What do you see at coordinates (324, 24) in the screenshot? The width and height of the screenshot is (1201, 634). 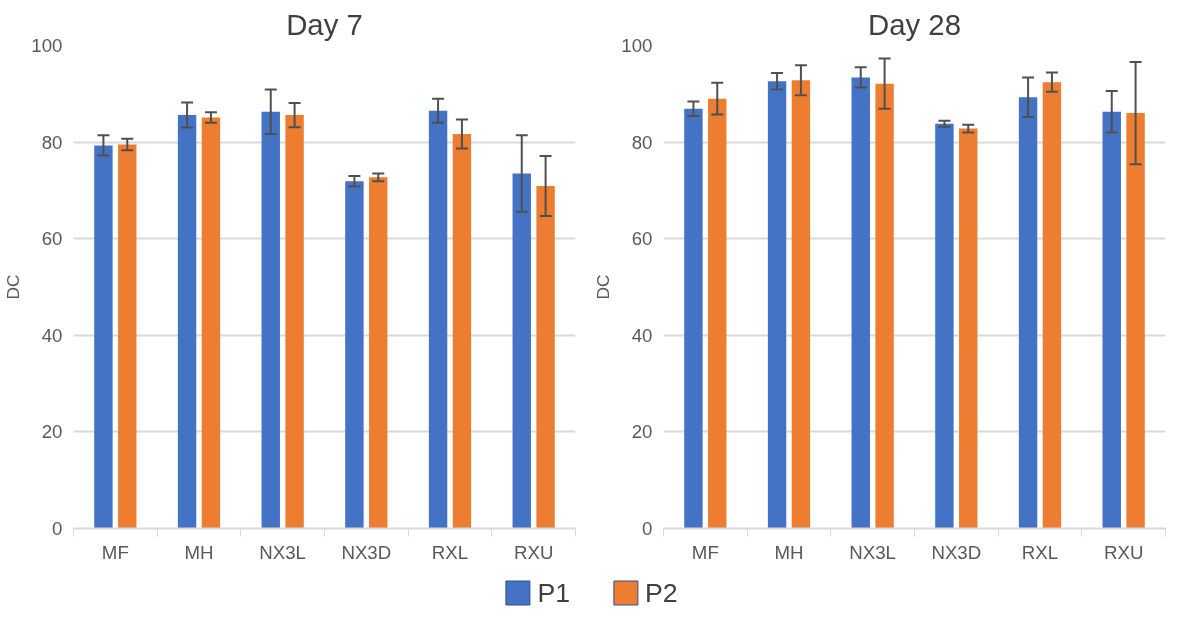 I see `chart-title: Day 7` at bounding box center [324, 24].